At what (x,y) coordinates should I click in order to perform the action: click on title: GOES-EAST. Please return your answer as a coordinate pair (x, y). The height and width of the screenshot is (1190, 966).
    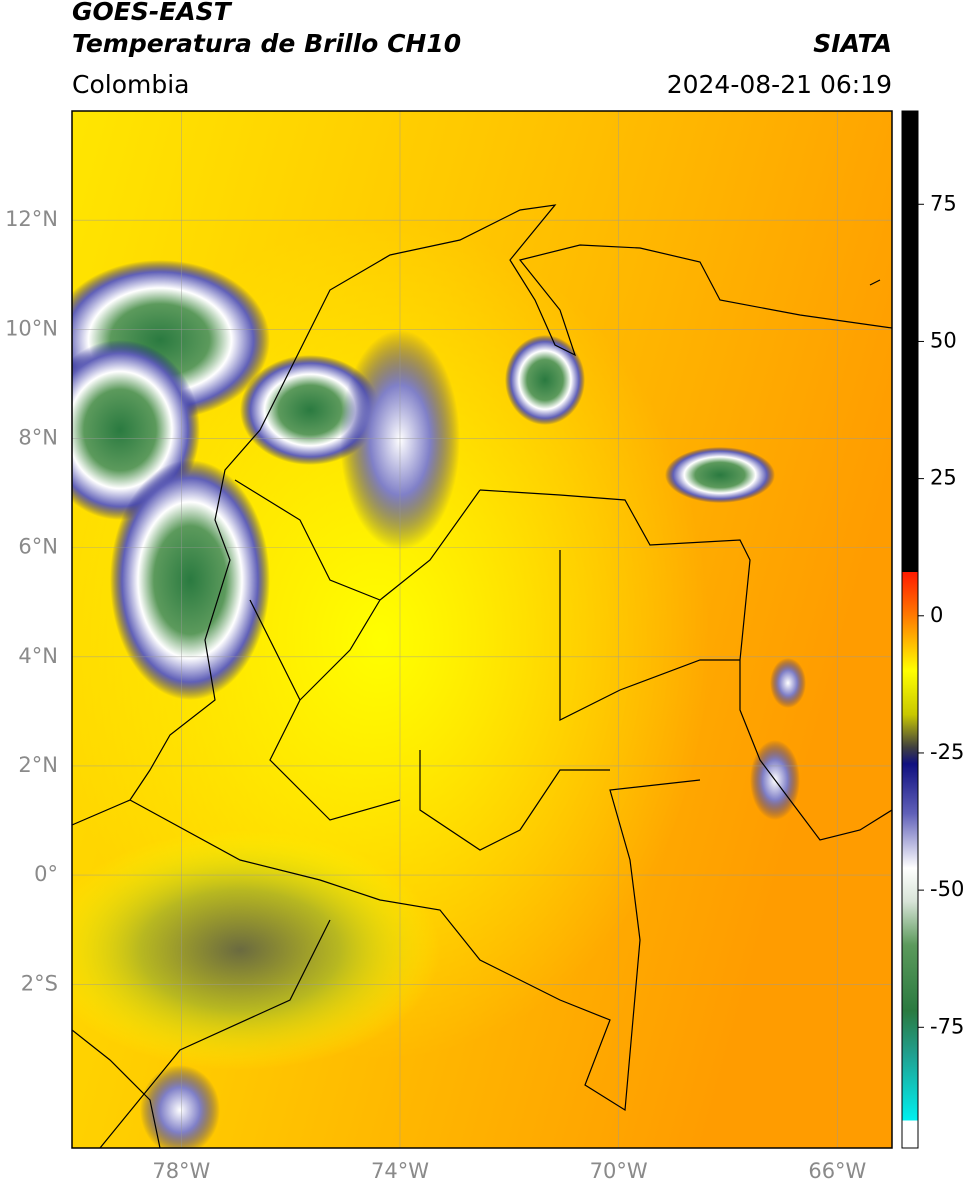
    Looking at the image, I should click on (152, 13).